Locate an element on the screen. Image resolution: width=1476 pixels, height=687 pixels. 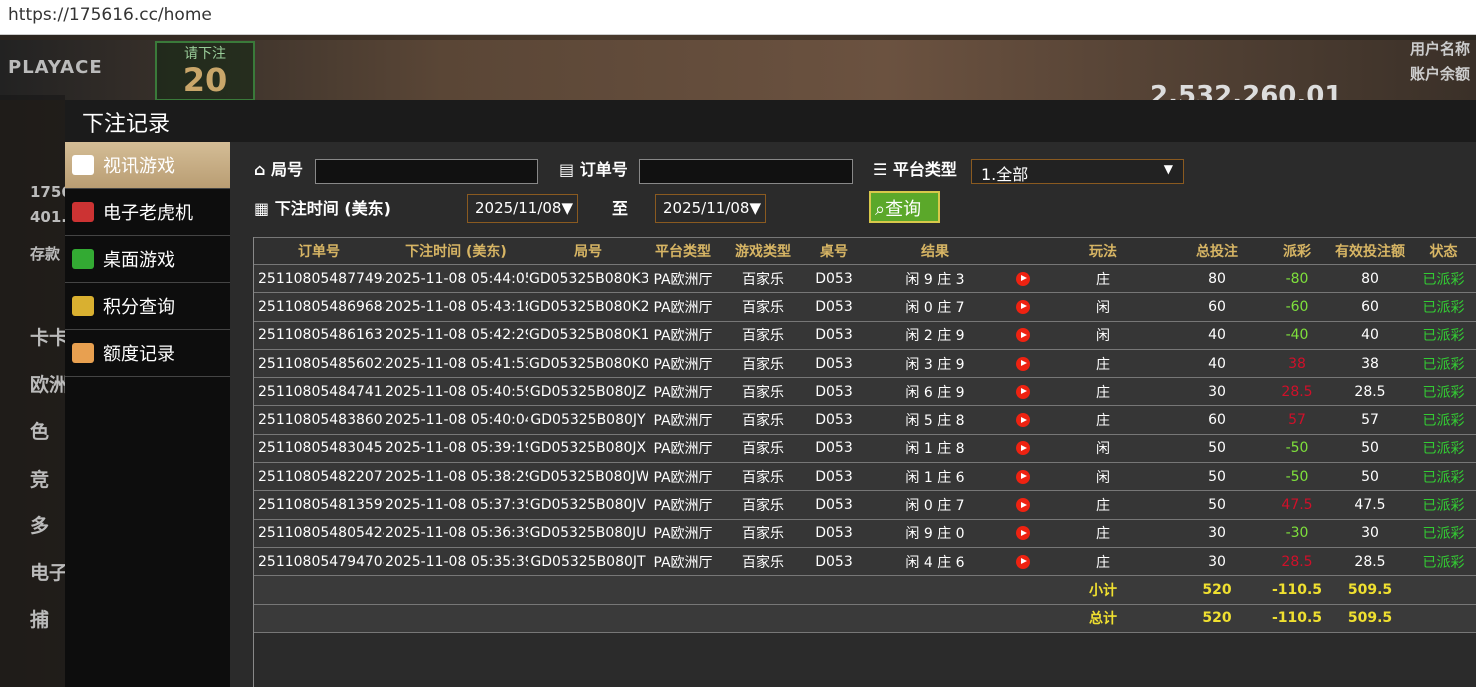
table-cell: -40 is located at coordinates (1297, 335).